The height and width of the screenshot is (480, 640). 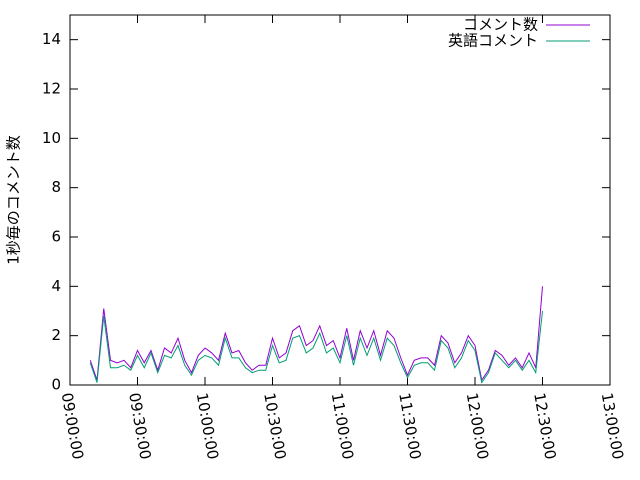 I want to click on x-tick-label: 12:00:00, so click(x=477, y=425).